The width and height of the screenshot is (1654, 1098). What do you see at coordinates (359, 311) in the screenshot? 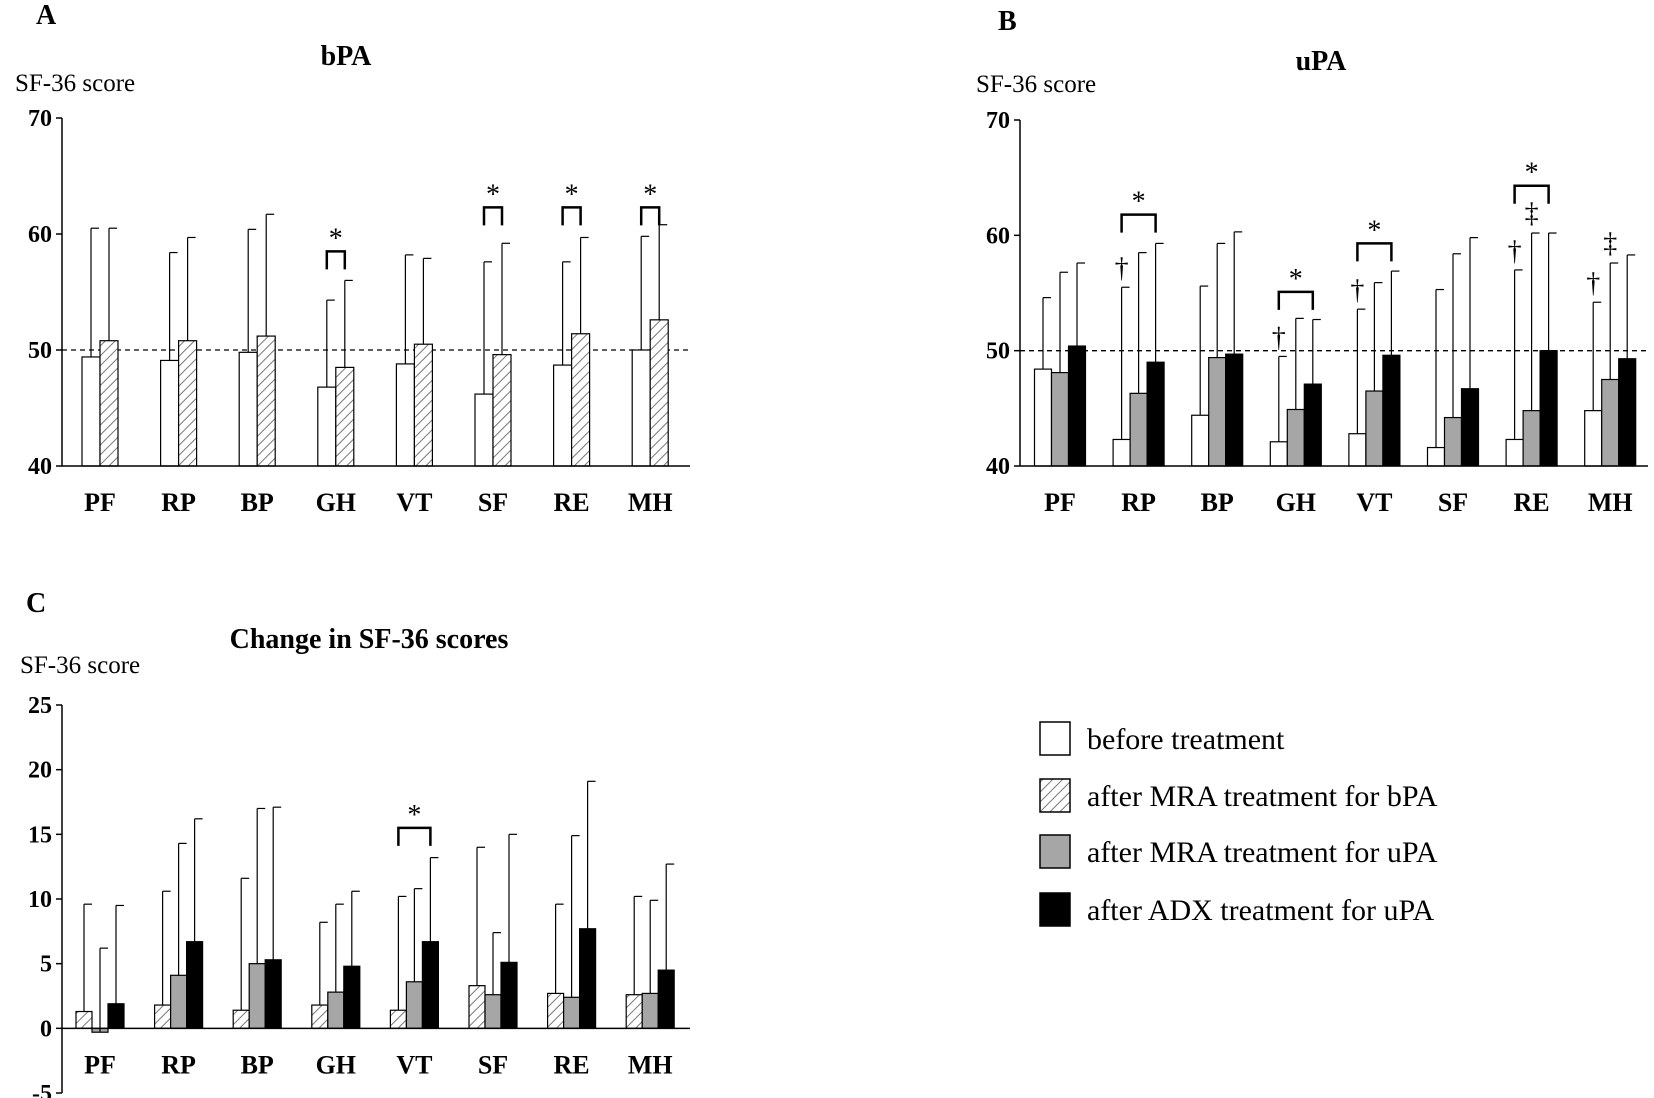
I see `plot-area: 40 50 60 70 PF RP BP GH VT SF RE MH * * * *` at bounding box center [359, 311].